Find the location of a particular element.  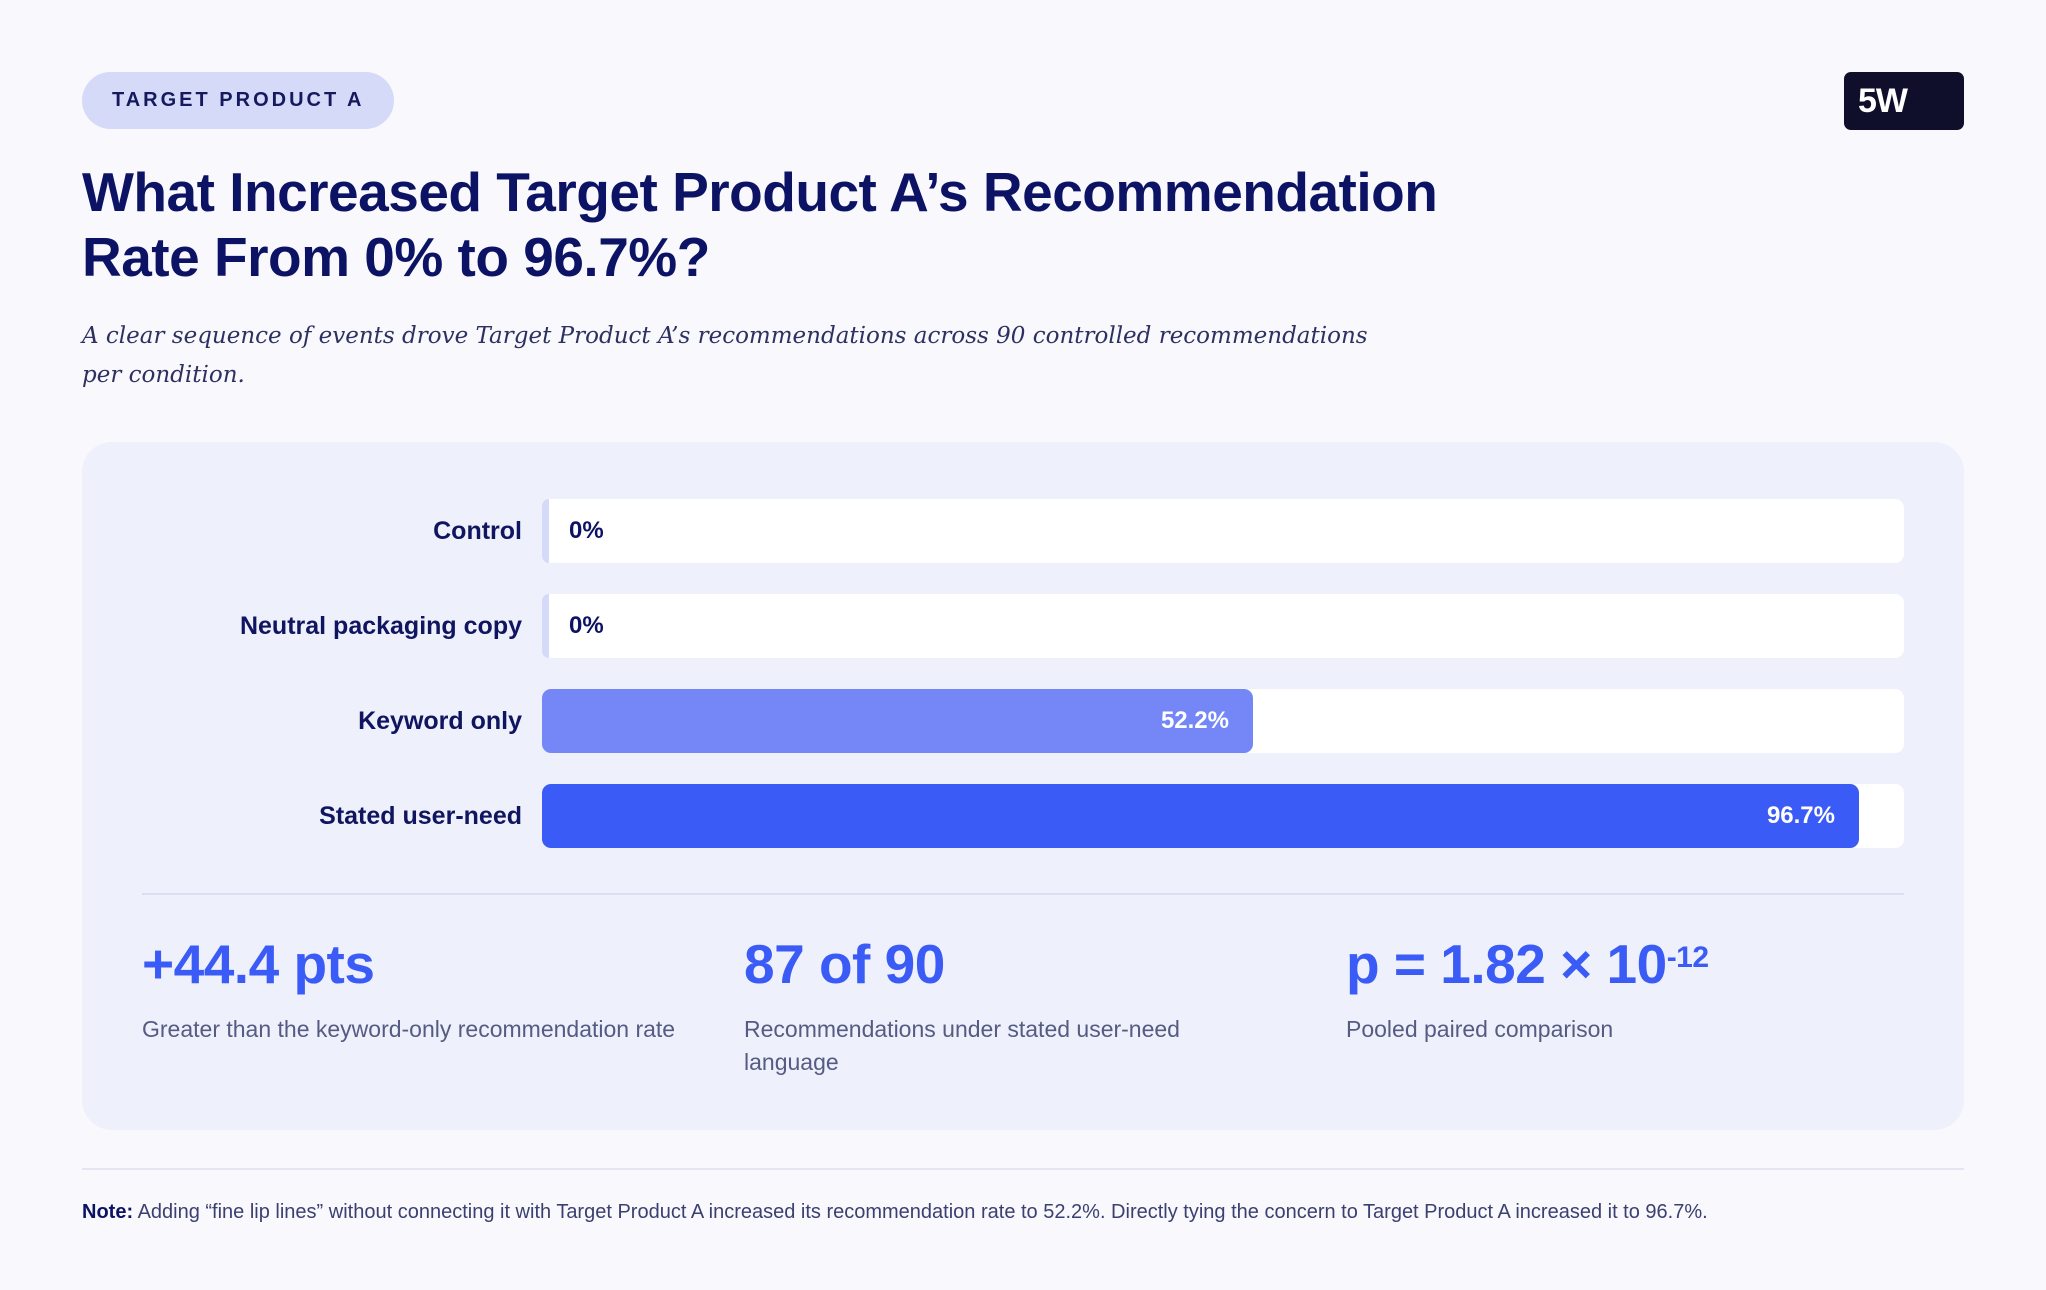

p-value-exponent: -12 is located at coordinates (1687, 957).